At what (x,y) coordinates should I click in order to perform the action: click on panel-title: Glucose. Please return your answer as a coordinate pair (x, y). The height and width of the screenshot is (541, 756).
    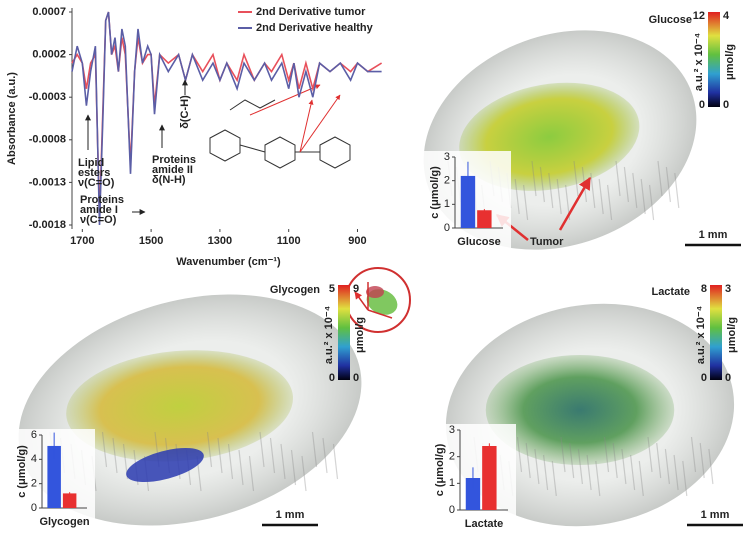
    Looking at the image, I should click on (670, 20).